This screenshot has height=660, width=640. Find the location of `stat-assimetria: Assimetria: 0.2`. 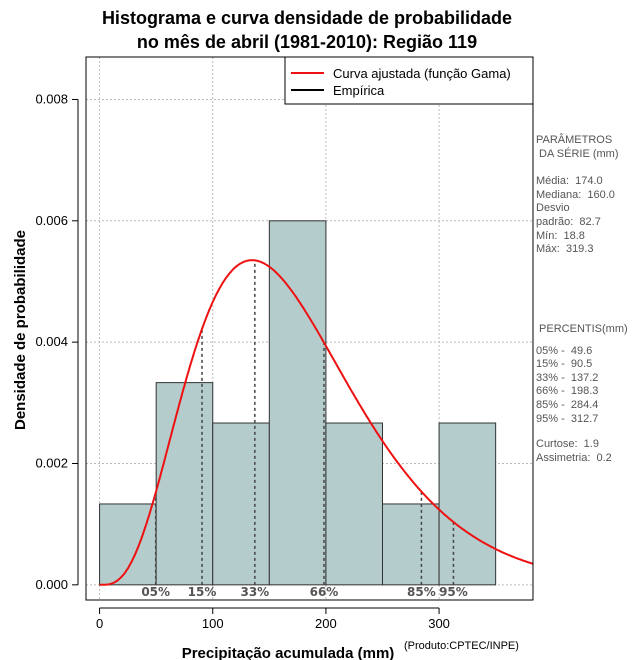

stat-assimetria: Assimetria: 0.2 is located at coordinates (574, 457).